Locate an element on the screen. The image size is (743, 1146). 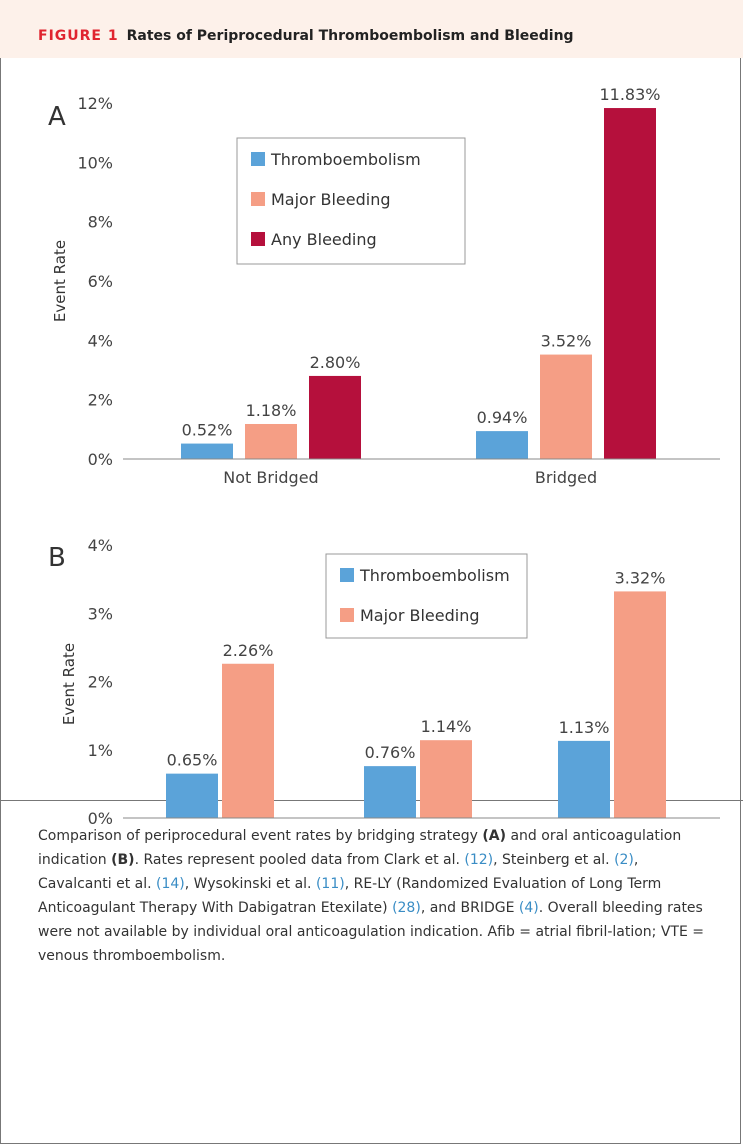
citation-link: (2) is located at coordinates (624, 860).